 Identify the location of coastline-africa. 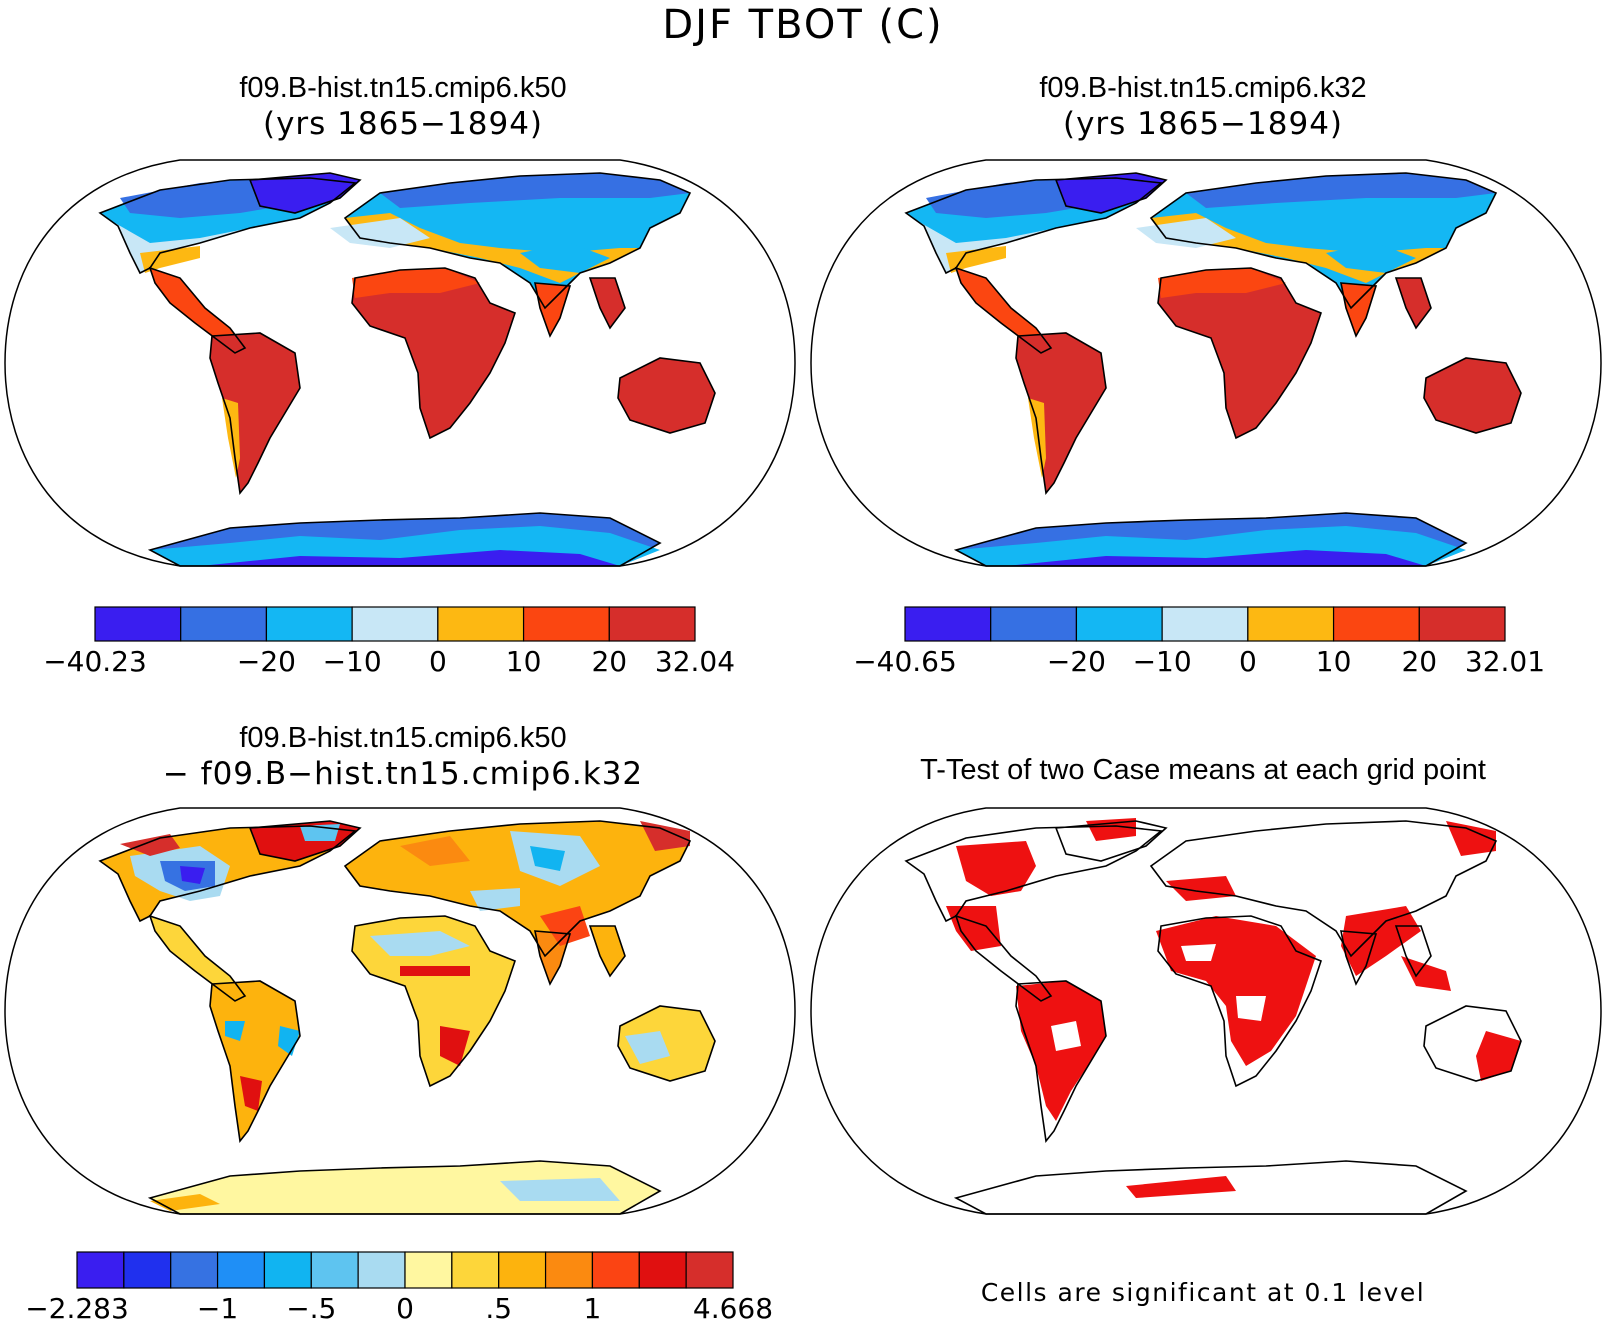
(1239, 353).